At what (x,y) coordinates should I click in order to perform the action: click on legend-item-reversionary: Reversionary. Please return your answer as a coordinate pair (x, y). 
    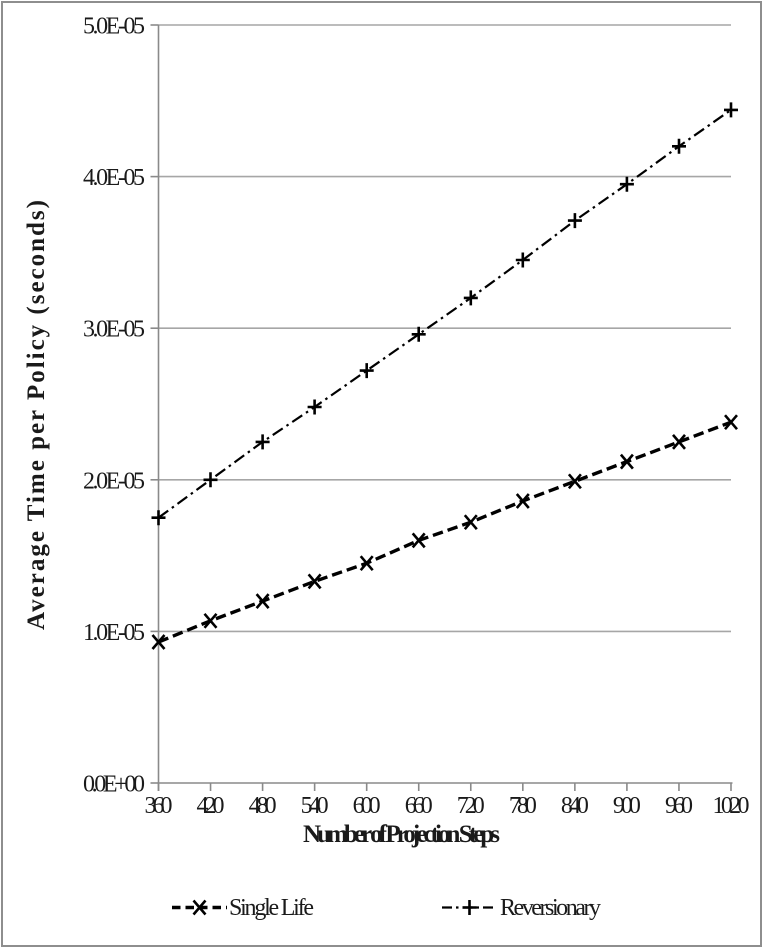
    Looking at the image, I should click on (521, 908).